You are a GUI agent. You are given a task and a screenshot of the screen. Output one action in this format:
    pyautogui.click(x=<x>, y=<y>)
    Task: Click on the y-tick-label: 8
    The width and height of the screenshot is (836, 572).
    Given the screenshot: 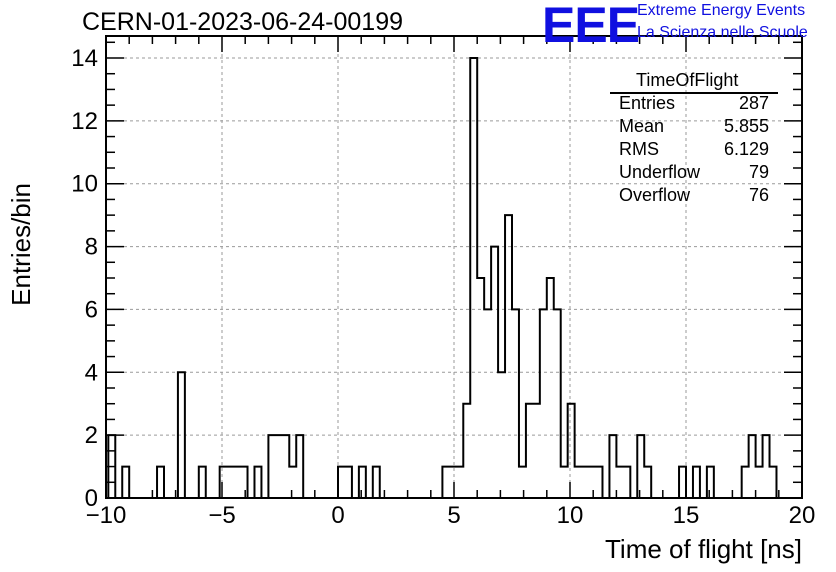 What is the action you would take?
    pyautogui.click(x=91, y=247)
    